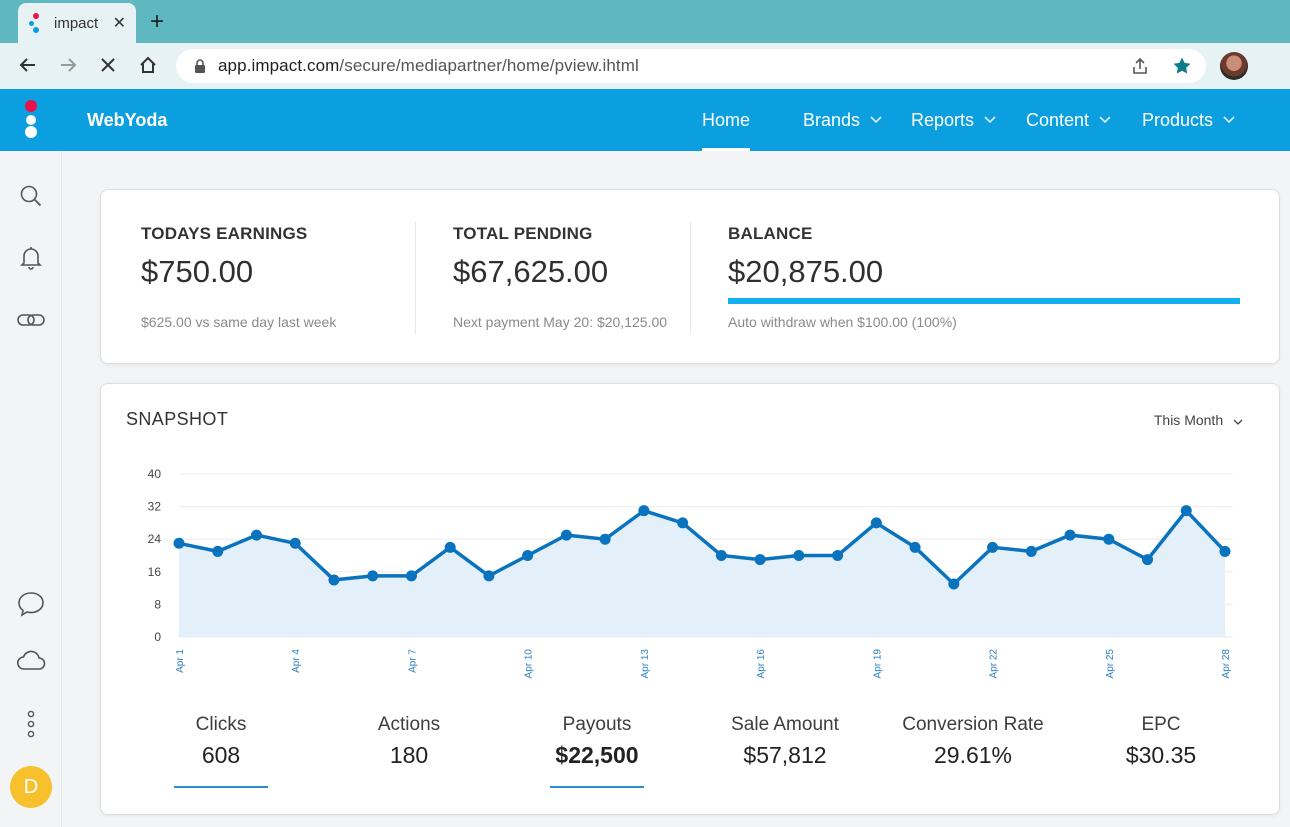 The image size is (1290, 827). I want to click on y-tick-label: 0, so click(157, 637).